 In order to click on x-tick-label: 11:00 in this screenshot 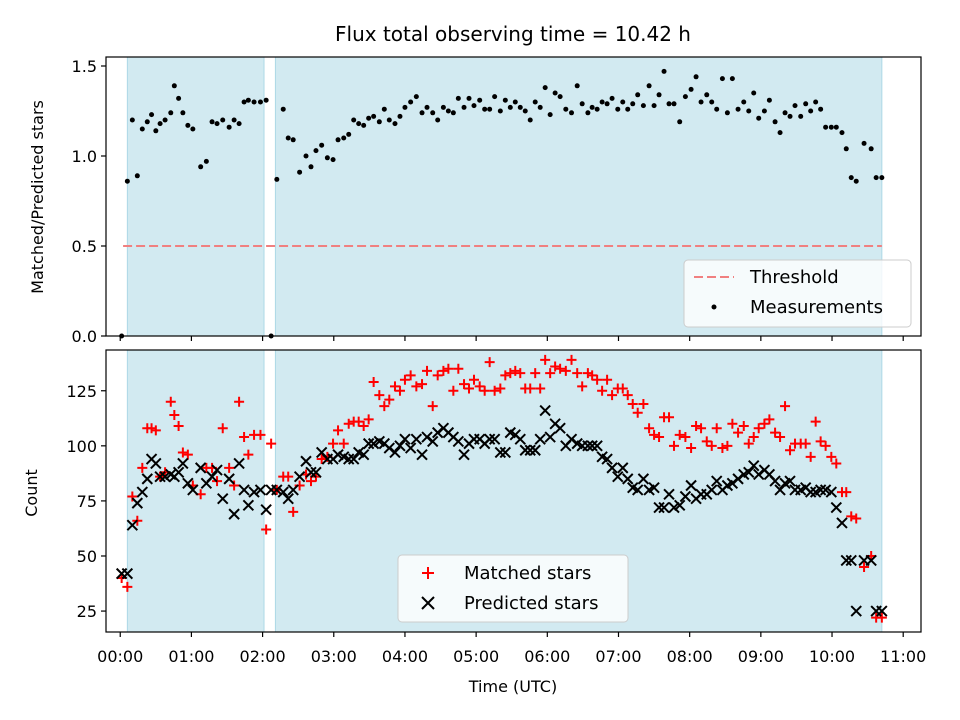, I will do `click(903, 656)`.